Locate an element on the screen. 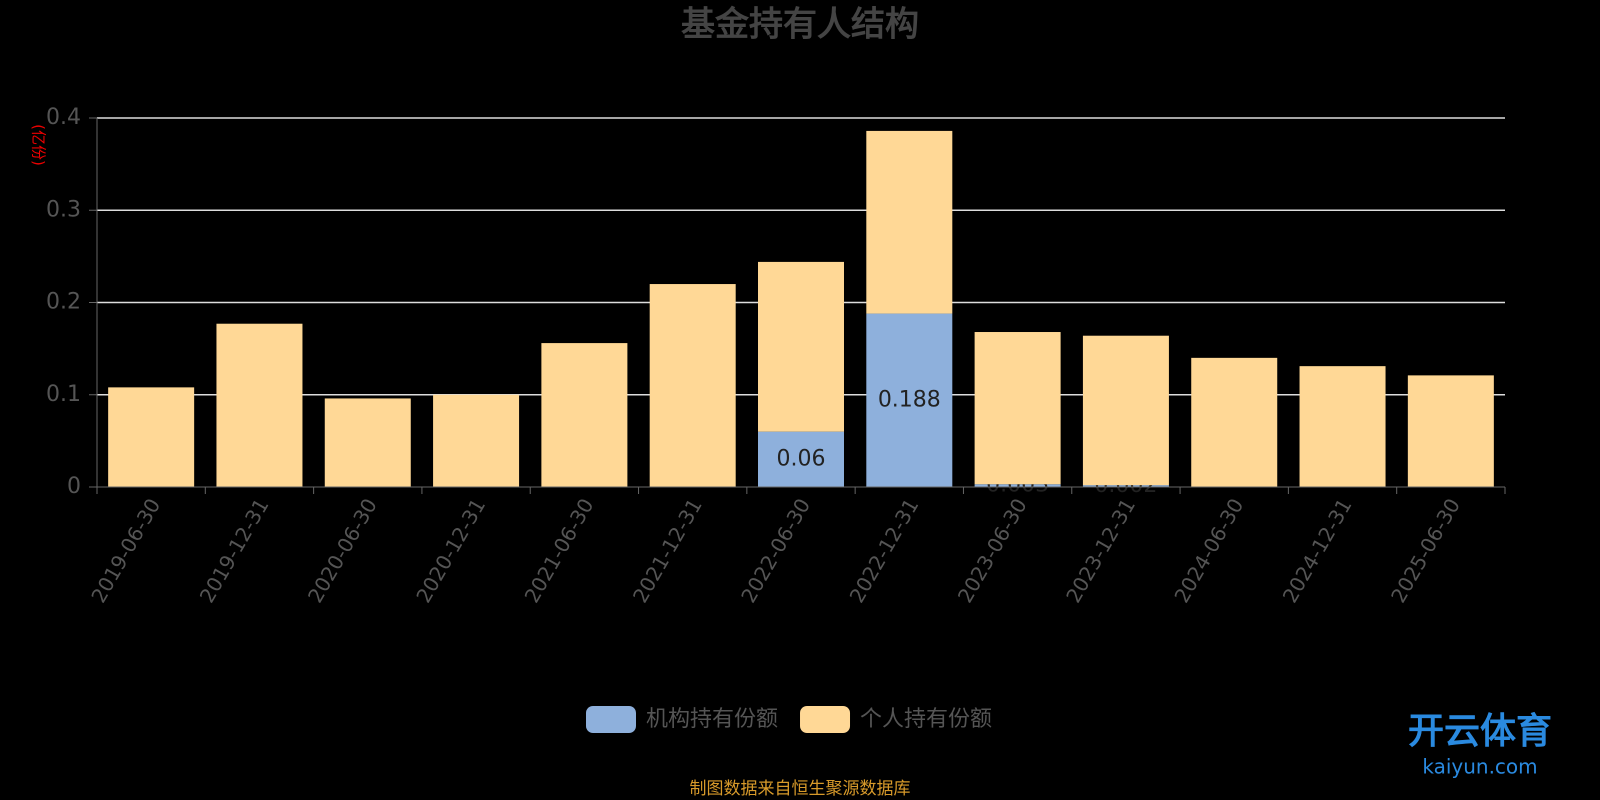 Image resolution: width=1600 pixels, height=800 pixels. y-tick-label: 0.2 is located at coordinates (63, 302).